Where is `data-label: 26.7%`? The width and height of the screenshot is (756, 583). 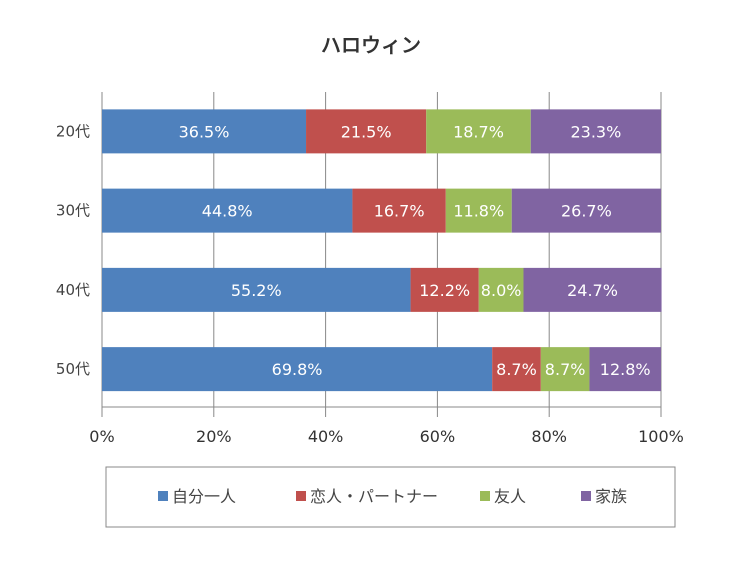
data-label: 26.7% is located at coordinates (586, 211).